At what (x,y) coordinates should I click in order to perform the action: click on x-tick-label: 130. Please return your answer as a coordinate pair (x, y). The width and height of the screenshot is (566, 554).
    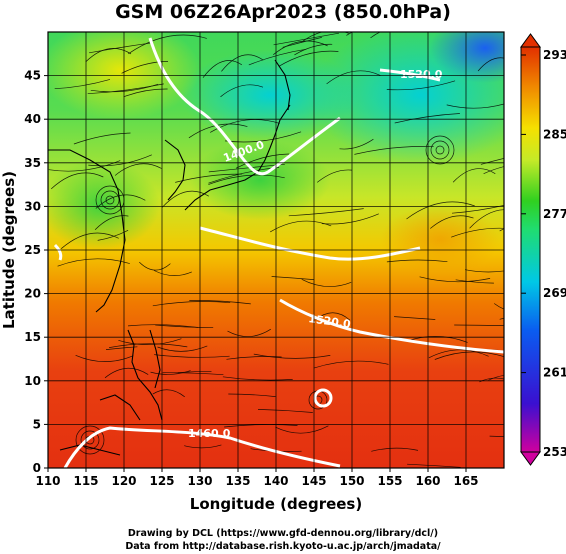
    Looking at the image, I should click on (199, 481).